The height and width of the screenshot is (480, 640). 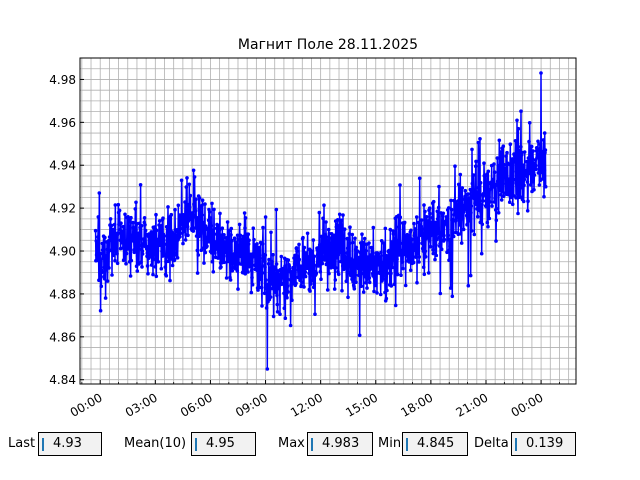 What do you see at coordinates (340, 444) in the screenshot?
I see `stat-max-box: 4.983` at bounding box center [340, 444].